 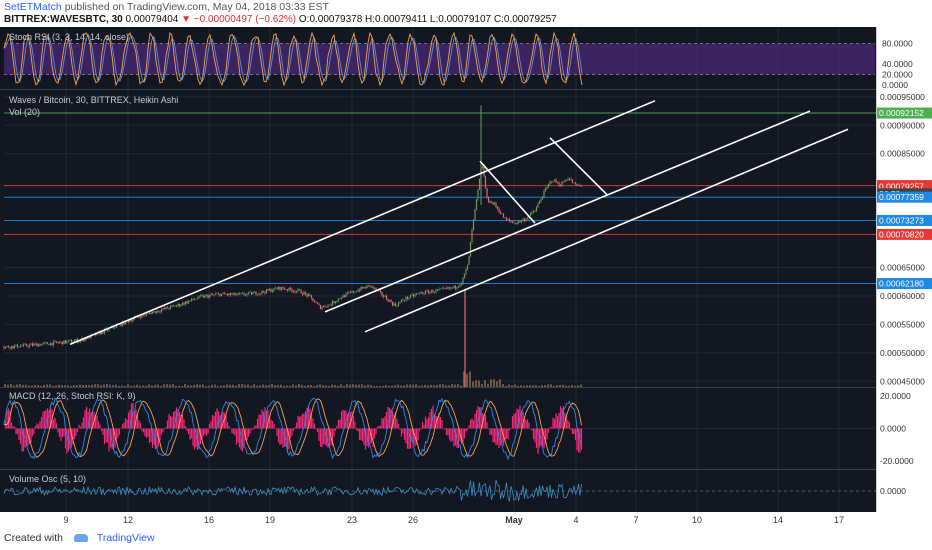 What do you see at coordinates (63, 19) in the screenshot?
I see `symbol-name: BITTREX:WAVESBTC, 30` at bounding box center [63, 19].